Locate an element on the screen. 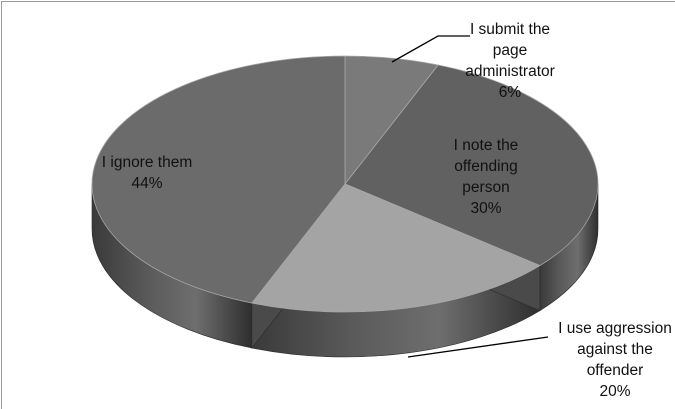 Image resolution: width=675 pixels, height=409 pixels. slice-category-label: page is located at coordinates (510, 50).